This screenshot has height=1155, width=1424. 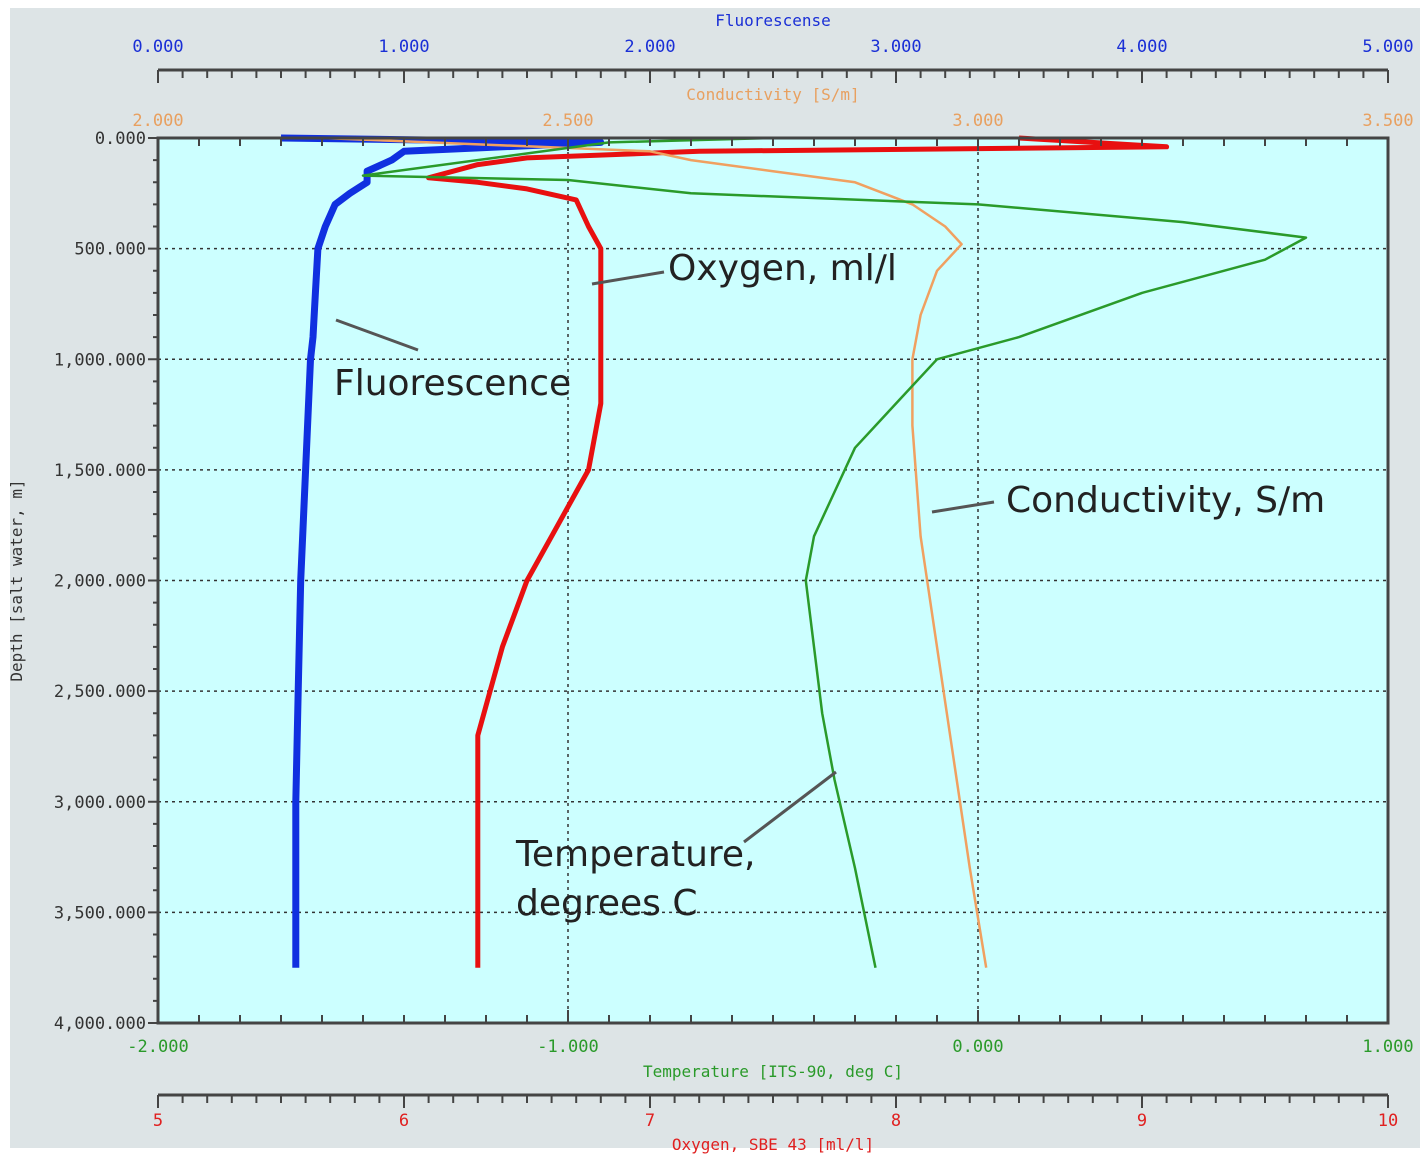 What do you see at coordinates (773, 118) in the screenshot?
I see `x-axis-conductivity: 2.000 2.500 3.000 3.500 Conductivity [S/m]` at bounding box center [773, 118].